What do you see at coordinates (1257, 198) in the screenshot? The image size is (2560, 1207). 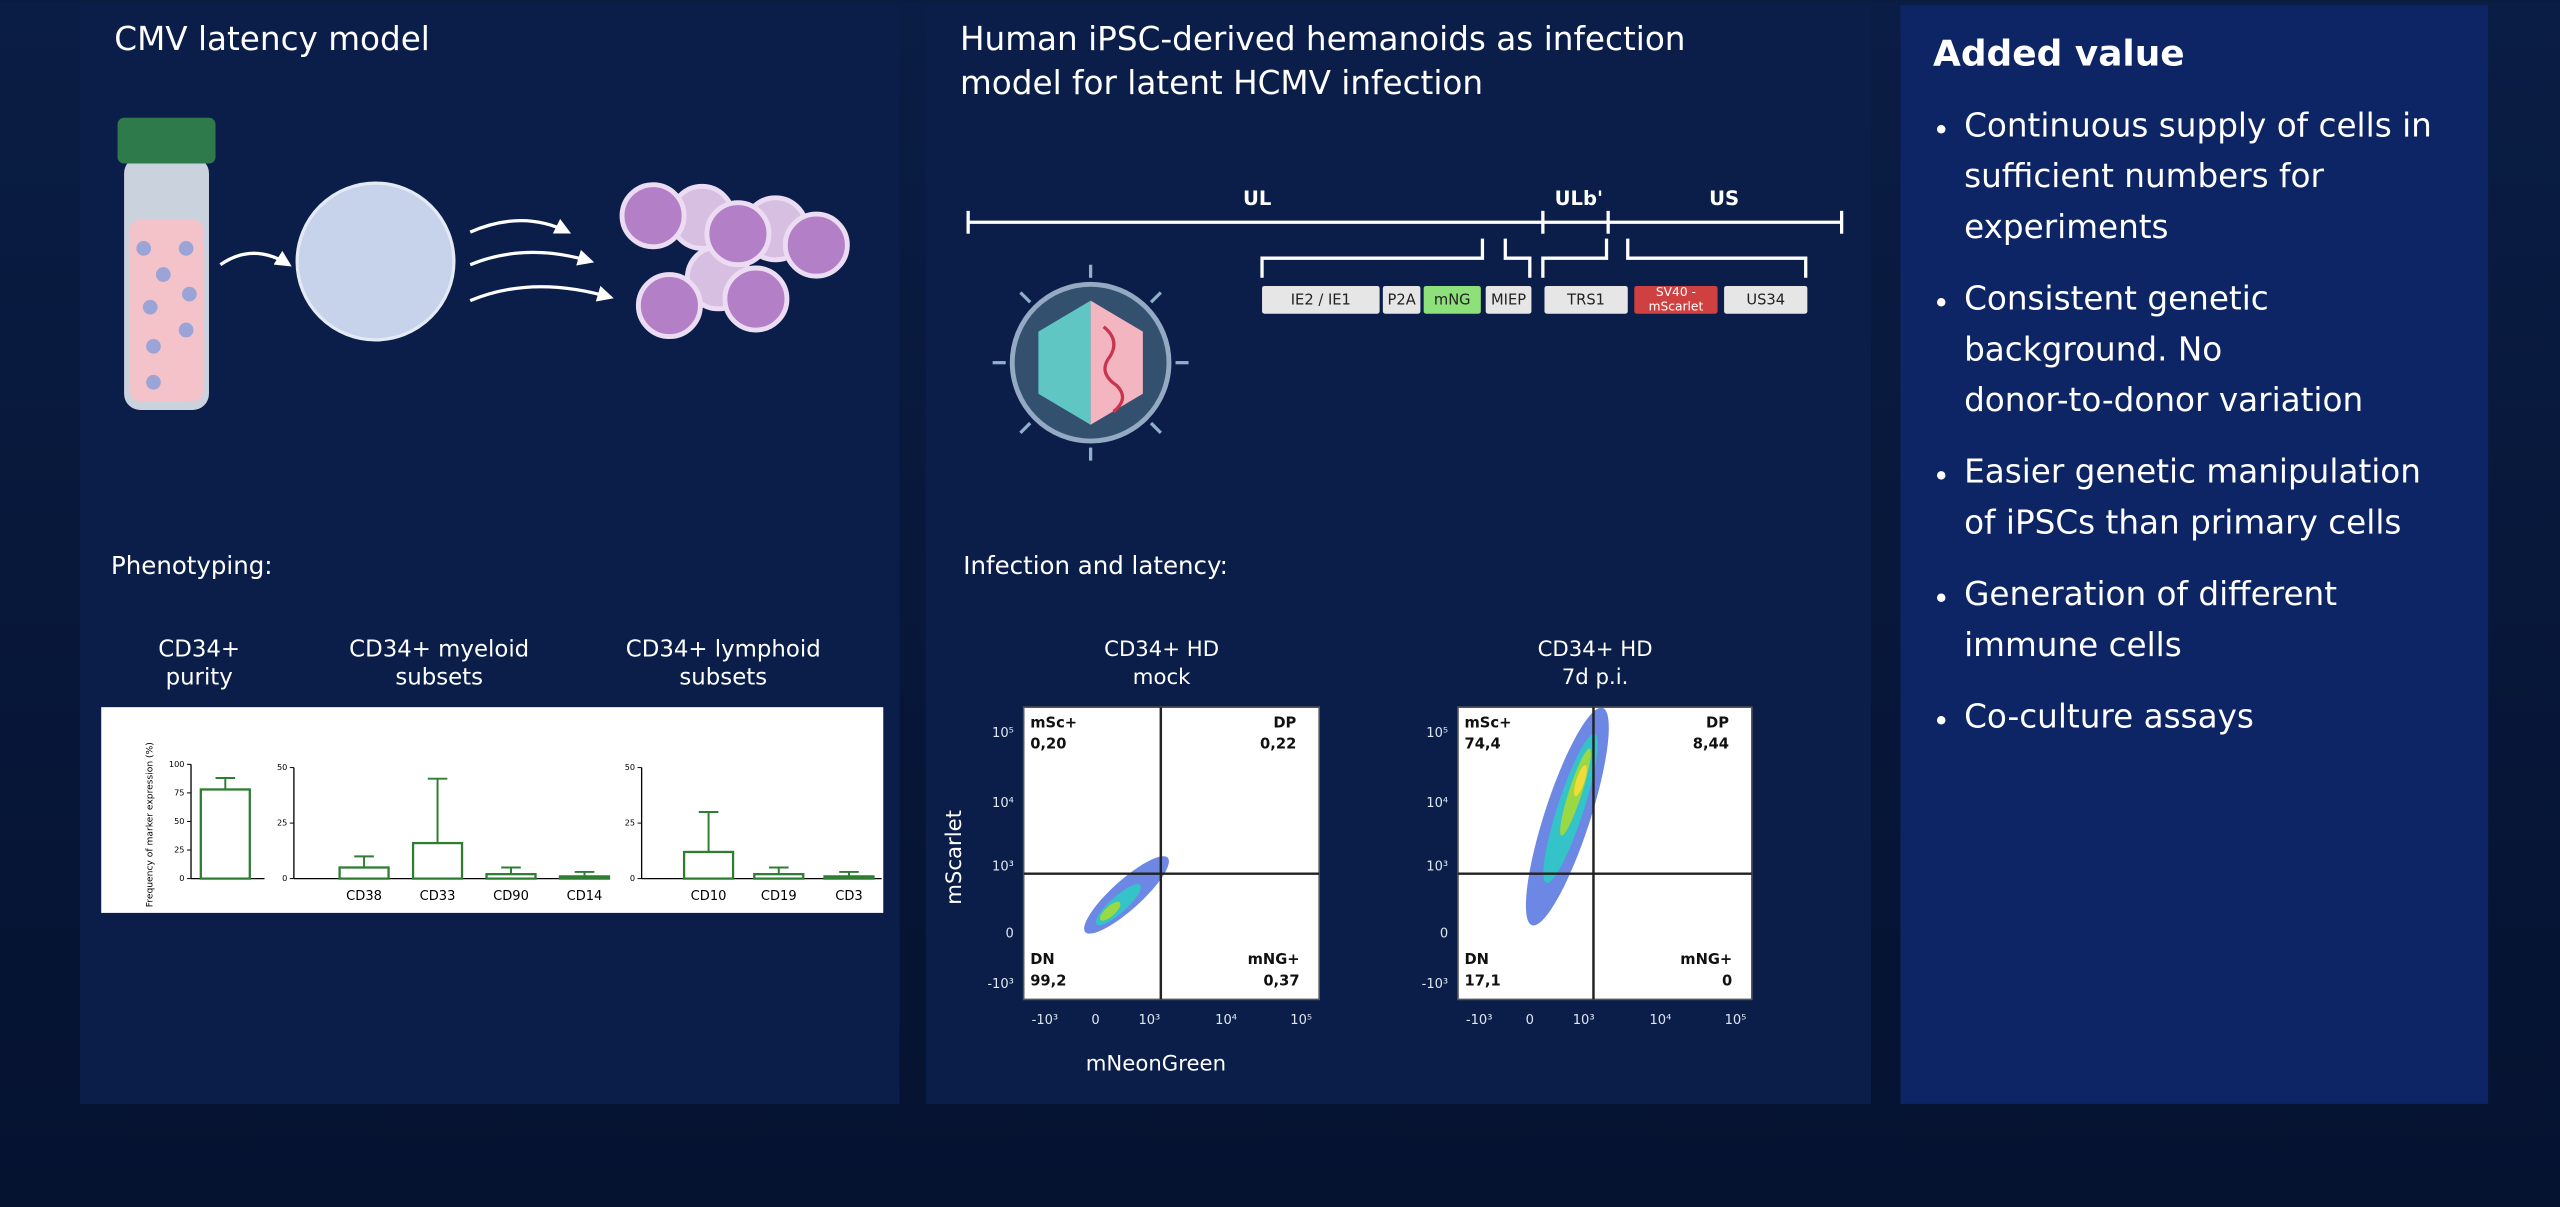 I see `genome-region: UL` at bounding box center [1257, 198].